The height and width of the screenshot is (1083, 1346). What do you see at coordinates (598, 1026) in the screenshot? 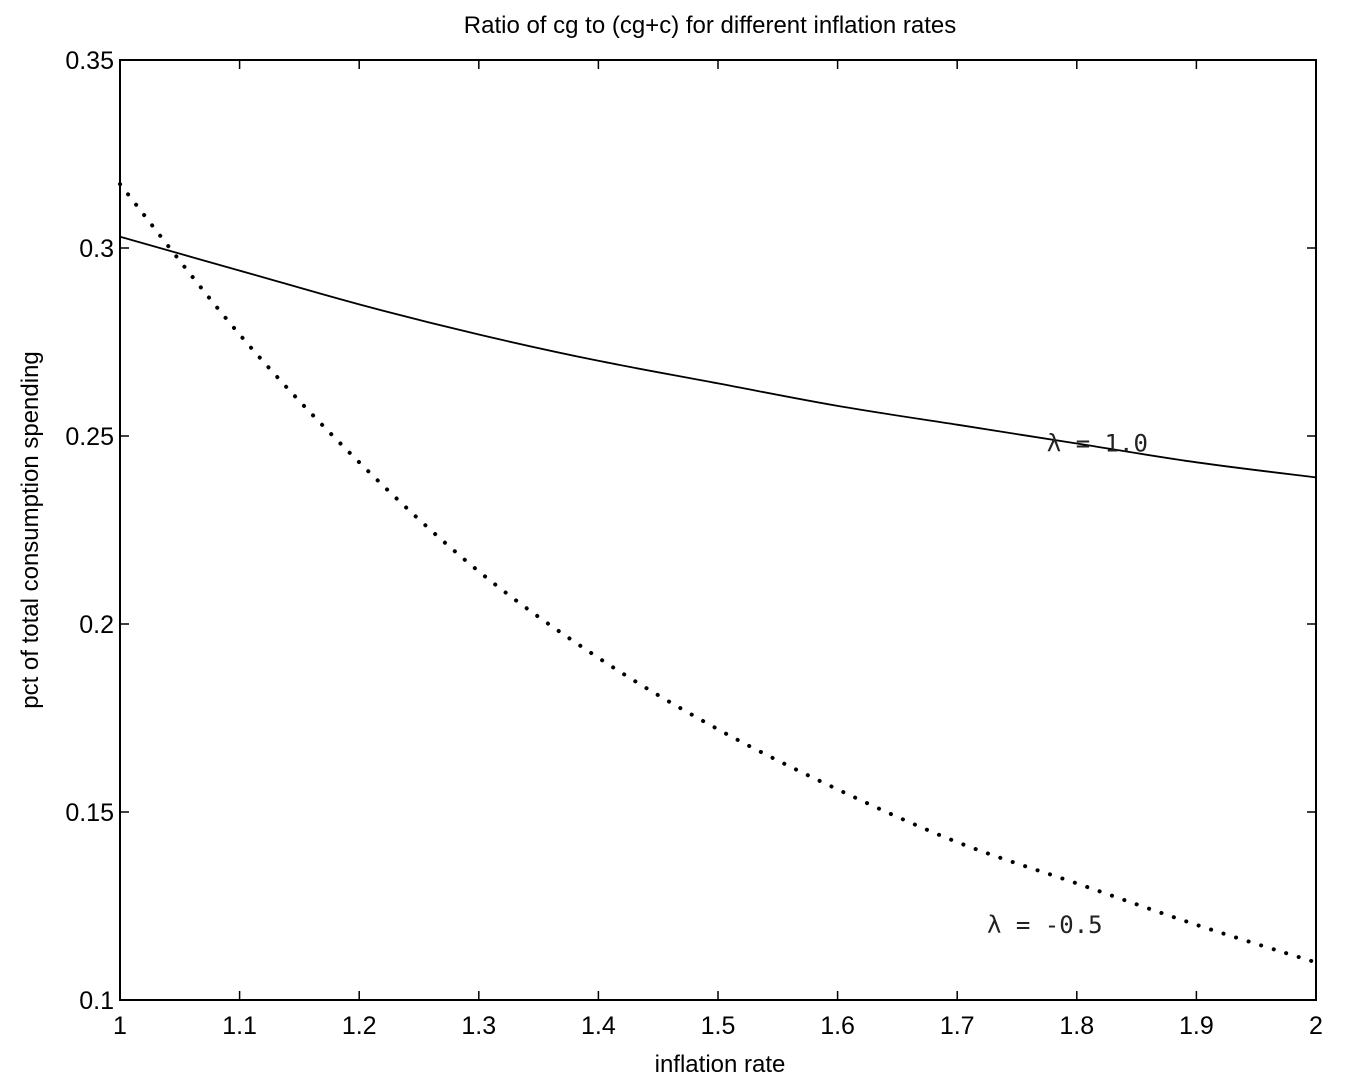
I see `x-tick-label: 1.4` at bounding box center [598, 1026].